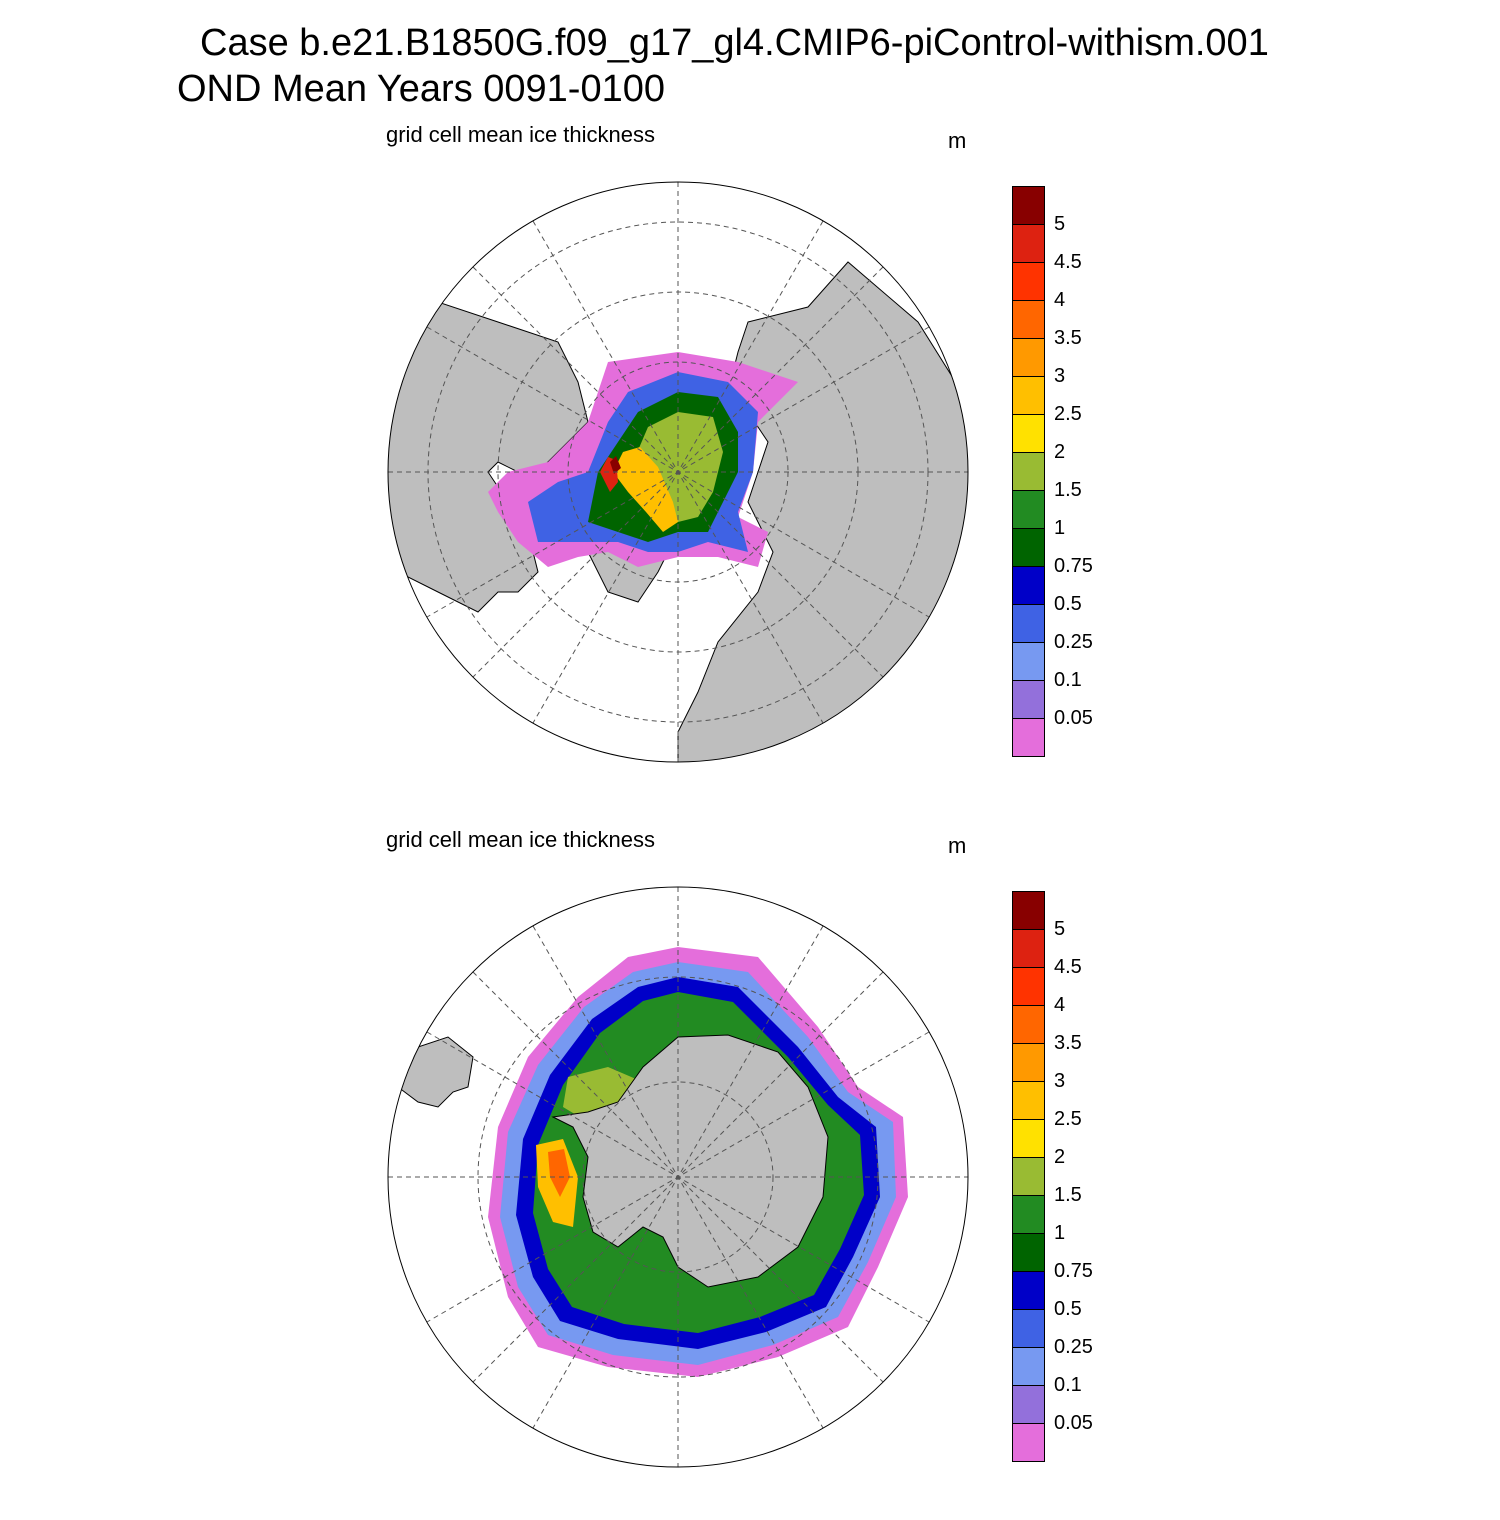 The width and height of the screenshot is (1500, 1520). Describe the element at coordinates (421, 89) in the screenshot. I see `figure-title-period: OND Mean Years 0091-0100` at that location.